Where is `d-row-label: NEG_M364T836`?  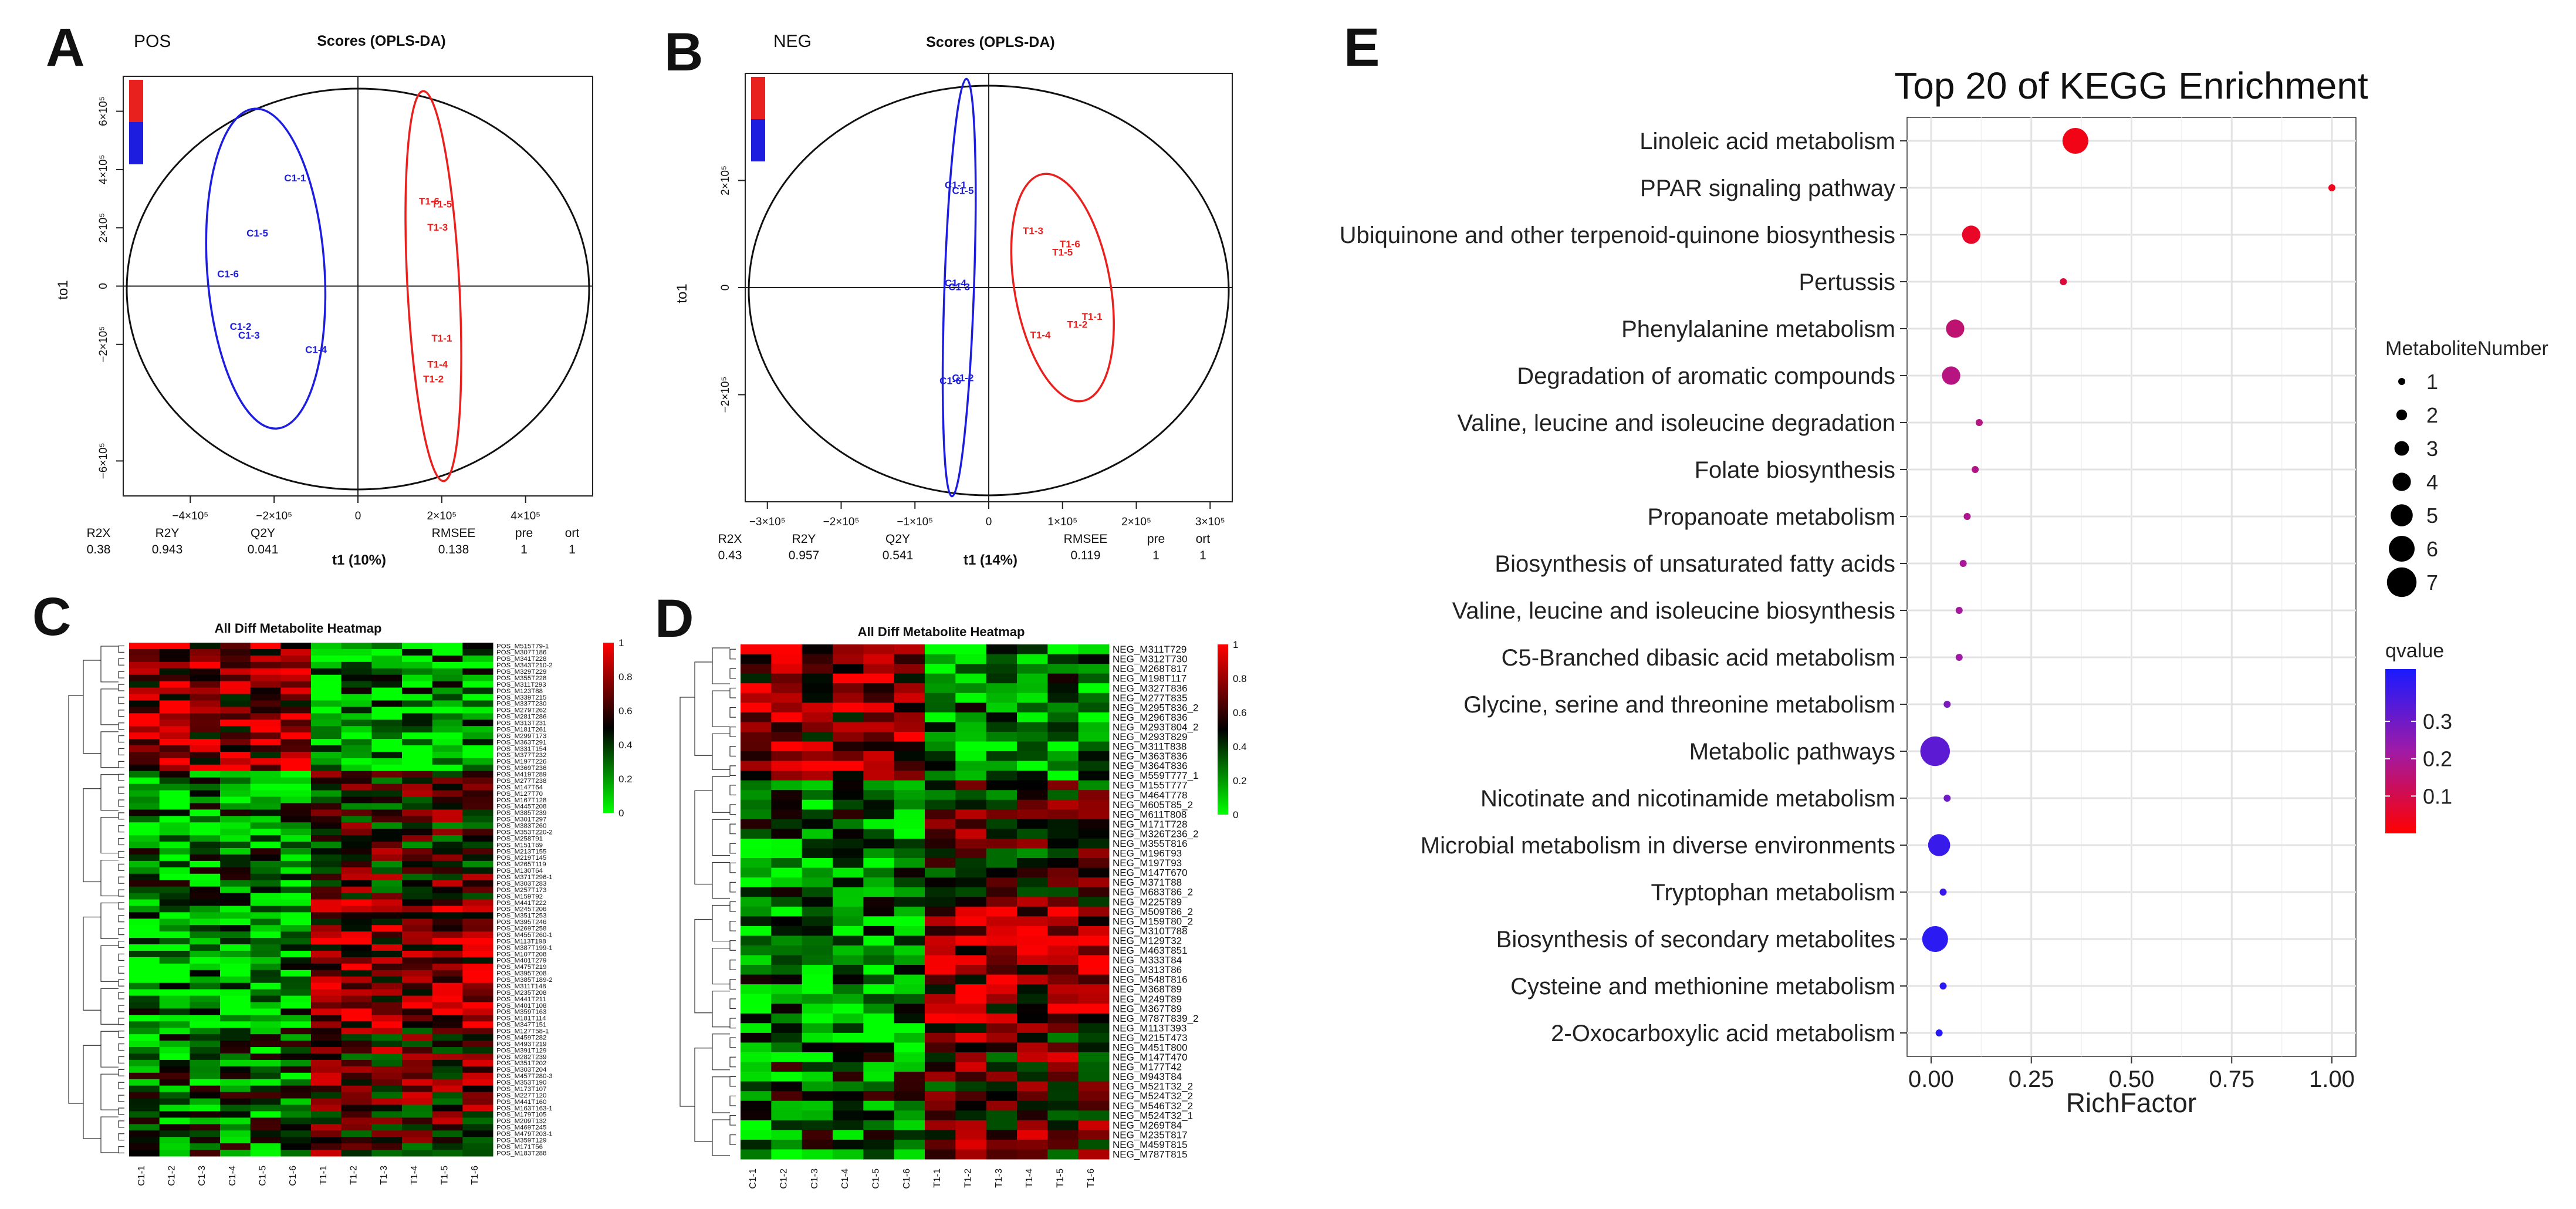 d-row-label: NEG_M364T836 is located at coordinates (1150, 767).